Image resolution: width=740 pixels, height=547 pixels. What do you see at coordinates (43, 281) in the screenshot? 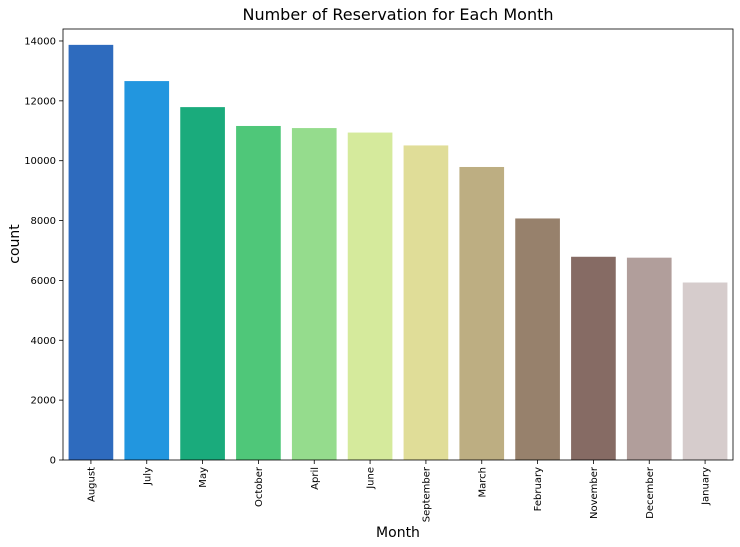
I see `y-tick-label: 6000` at bounding box center [43, 281].